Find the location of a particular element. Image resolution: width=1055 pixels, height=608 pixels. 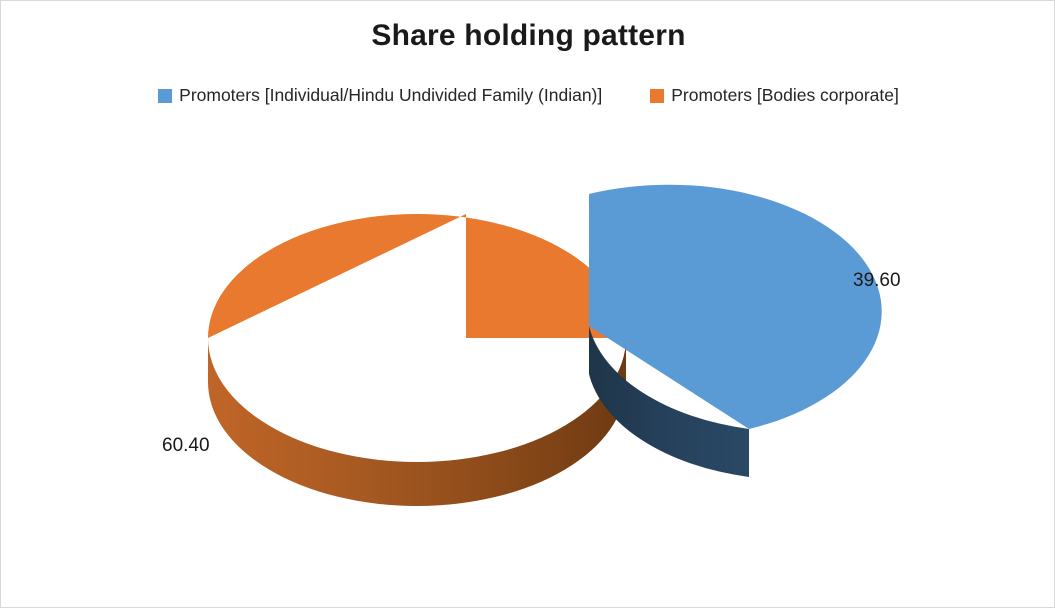

data-label-blue: 39.60 is located at coordinates (877, 280).